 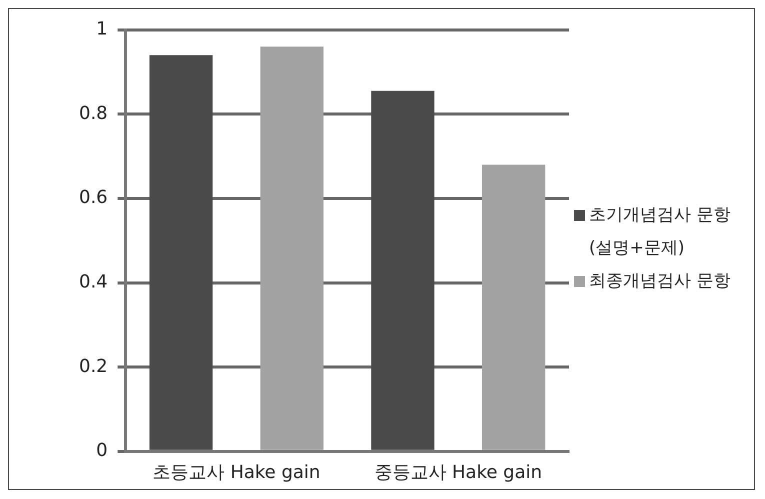 What do you see at coordinates (93, 281) in the screenshot?
I see `y-tick-label: 0.4` at bounding box center [93, 281].